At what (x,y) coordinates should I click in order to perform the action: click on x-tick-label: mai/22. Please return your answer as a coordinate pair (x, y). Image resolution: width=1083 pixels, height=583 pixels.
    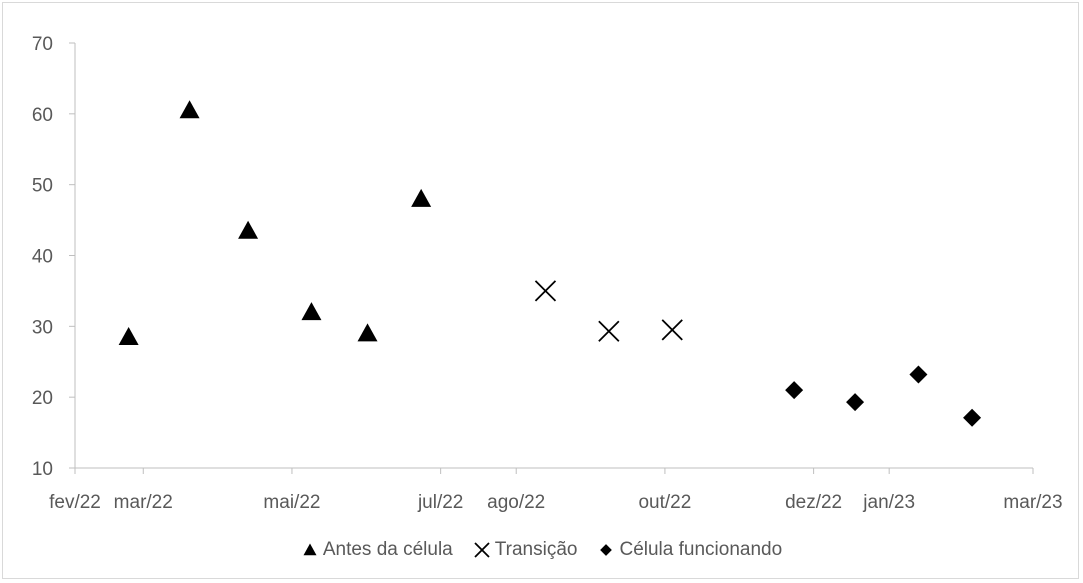
    Looking at the image, I should click on (291, 502).